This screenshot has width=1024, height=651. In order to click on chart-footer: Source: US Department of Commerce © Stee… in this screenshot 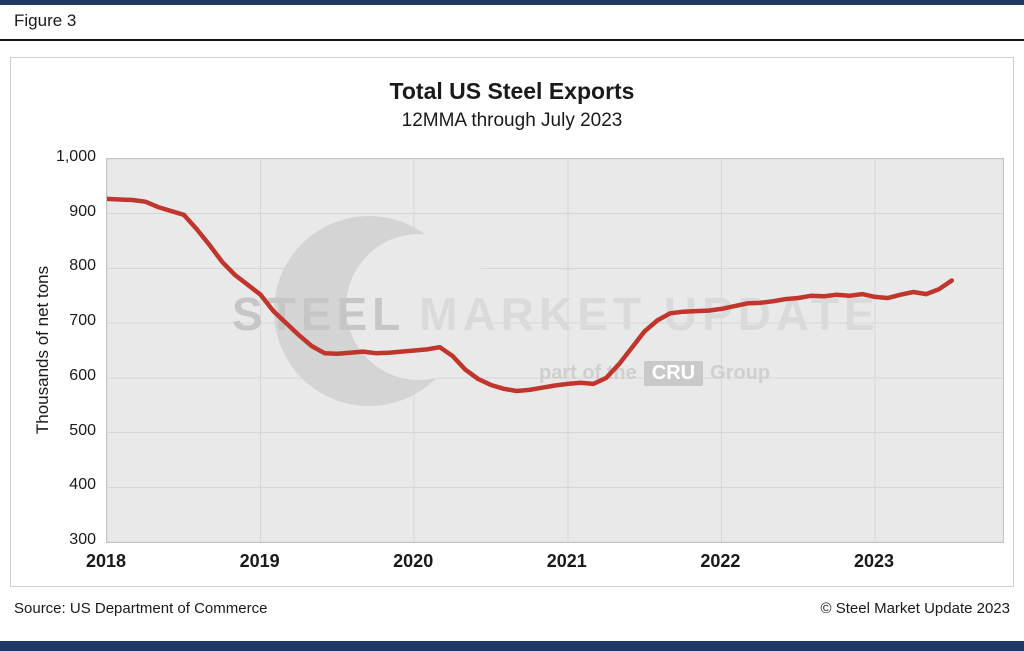, I will do `click(512, 608)`.